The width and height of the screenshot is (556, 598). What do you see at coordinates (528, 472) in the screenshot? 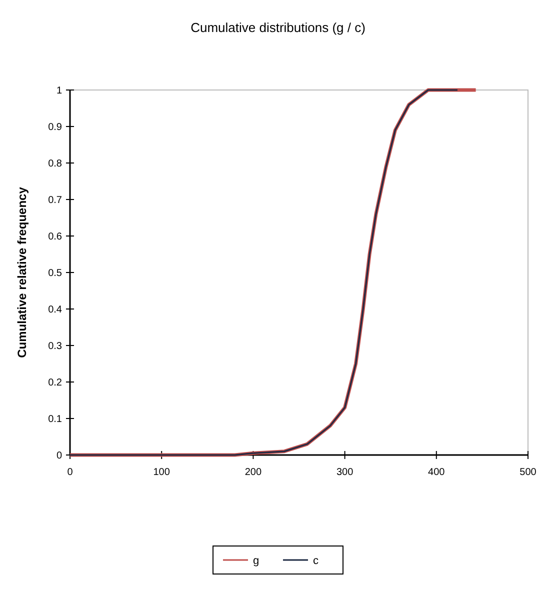
I see `x-tick-label: 500` at bounding box center [528, 472].